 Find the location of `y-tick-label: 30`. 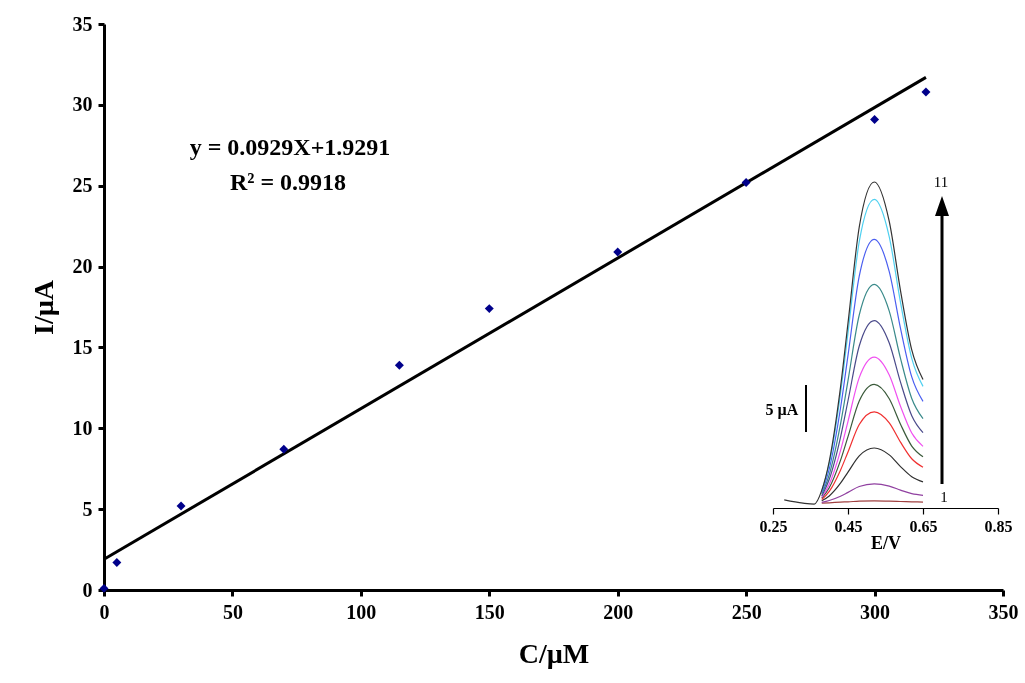

y-tick-label: 30 is located at coordinates (82, 104).